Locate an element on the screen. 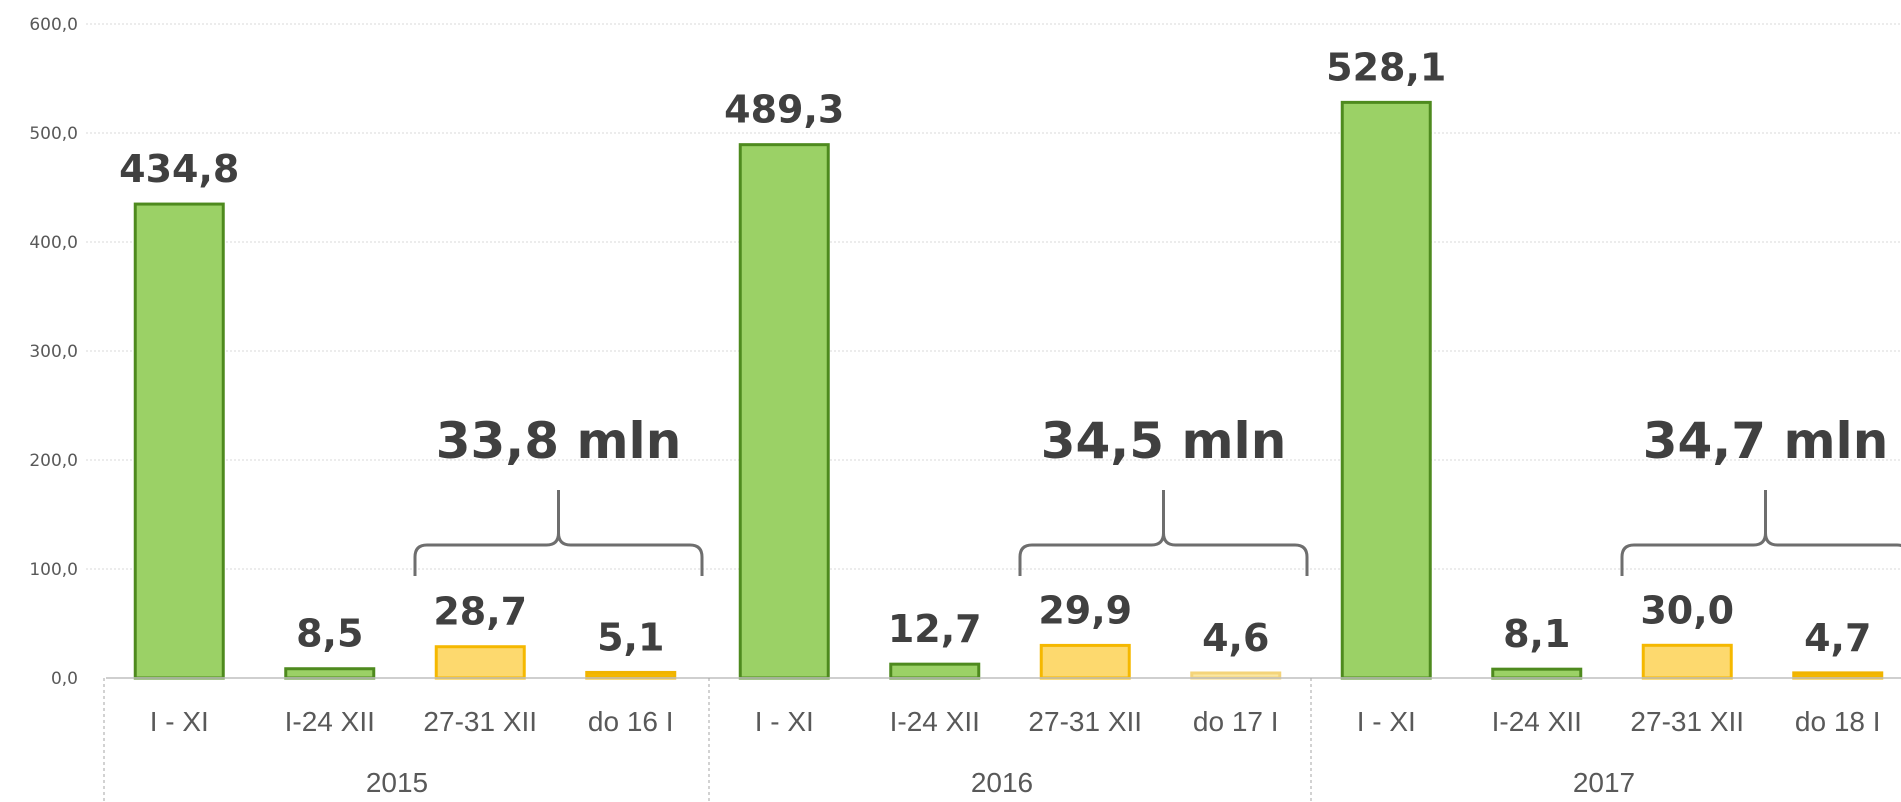 This screenshot has height=802, width=1901. data-label: 4,7 is located at coordinates (1837, 638).